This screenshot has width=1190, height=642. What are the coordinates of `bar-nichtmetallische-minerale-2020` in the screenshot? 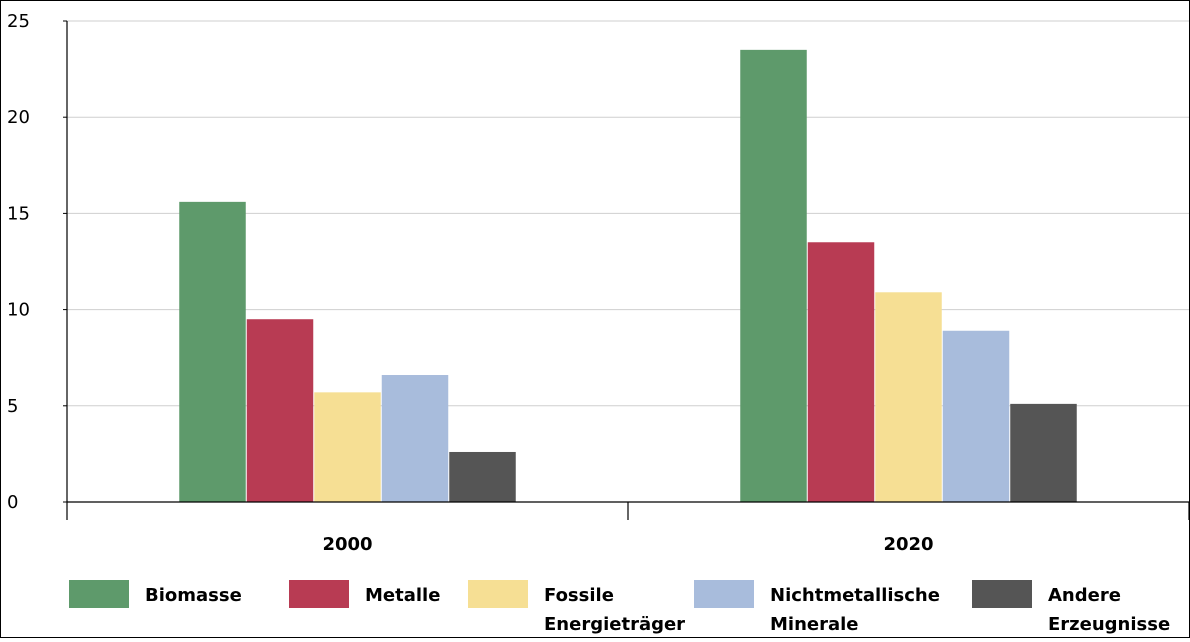 It's located at (976, 416).